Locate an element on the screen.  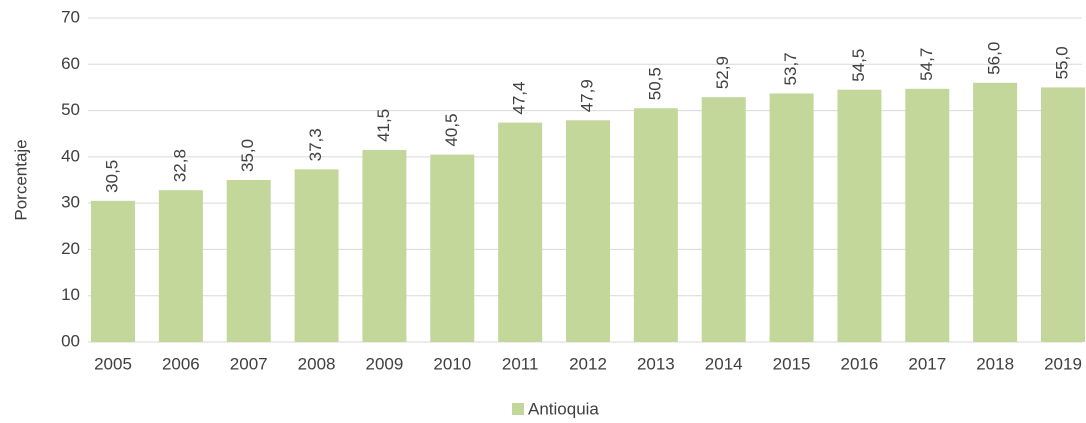
x-tick-label: 2018 is located at coordinates (995, 363).